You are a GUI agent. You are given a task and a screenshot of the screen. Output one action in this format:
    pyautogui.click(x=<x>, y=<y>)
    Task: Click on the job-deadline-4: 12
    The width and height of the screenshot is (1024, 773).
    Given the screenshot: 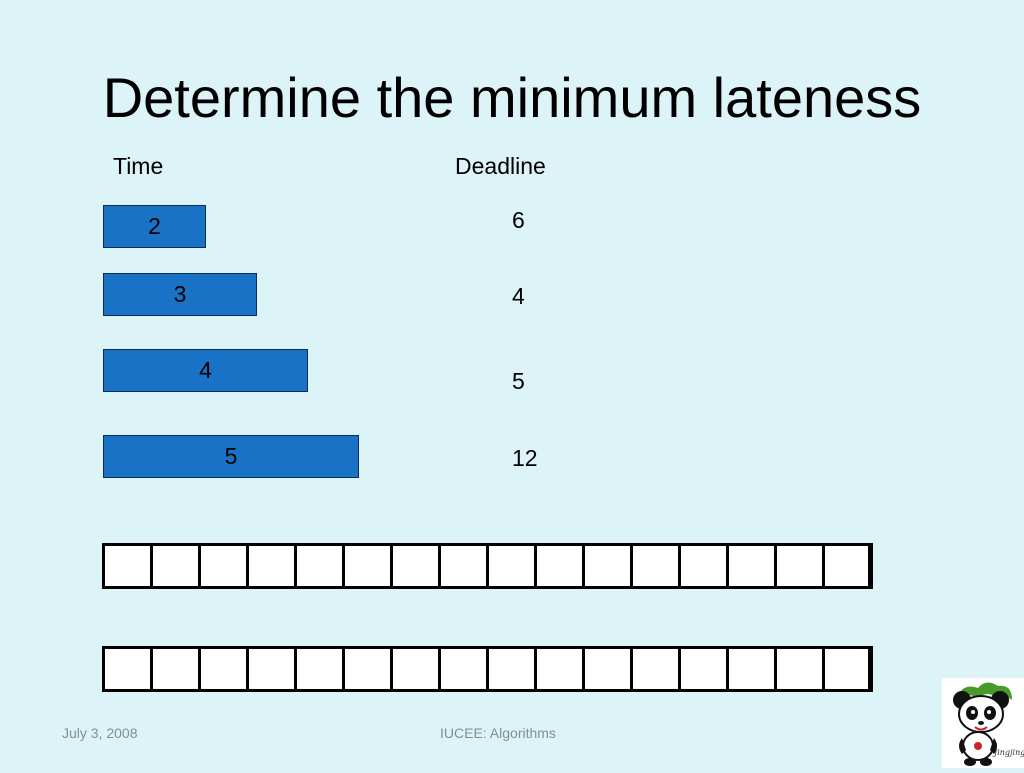 What is the action you would take?
    pyautogui.click(x=525, y=458)
    